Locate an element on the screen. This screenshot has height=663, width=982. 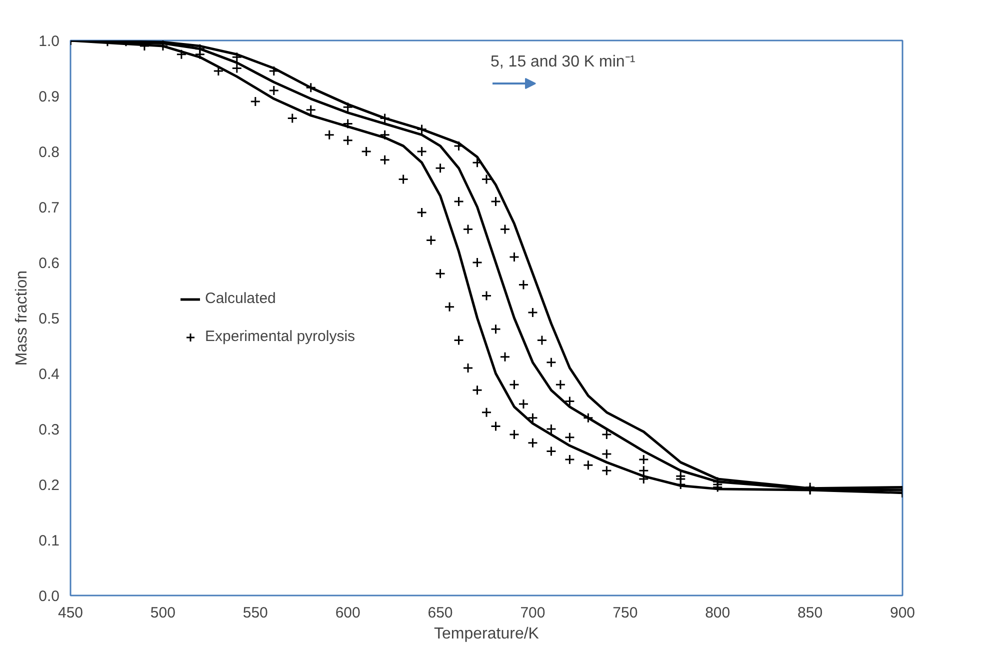
x-tick-label: 550 is located at coordinates (255, 613).